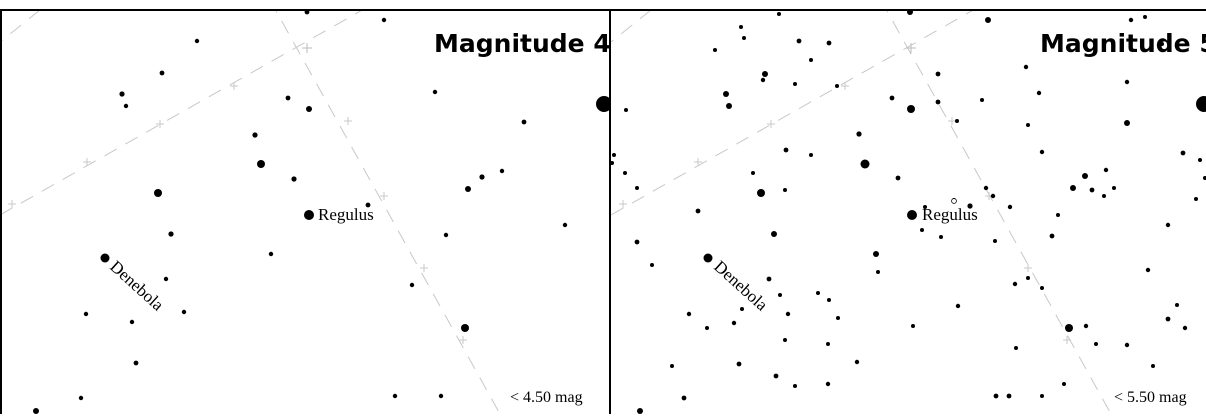  I want to click on magnitude-limit-label: < 4.50 mag, so click(546, 397).